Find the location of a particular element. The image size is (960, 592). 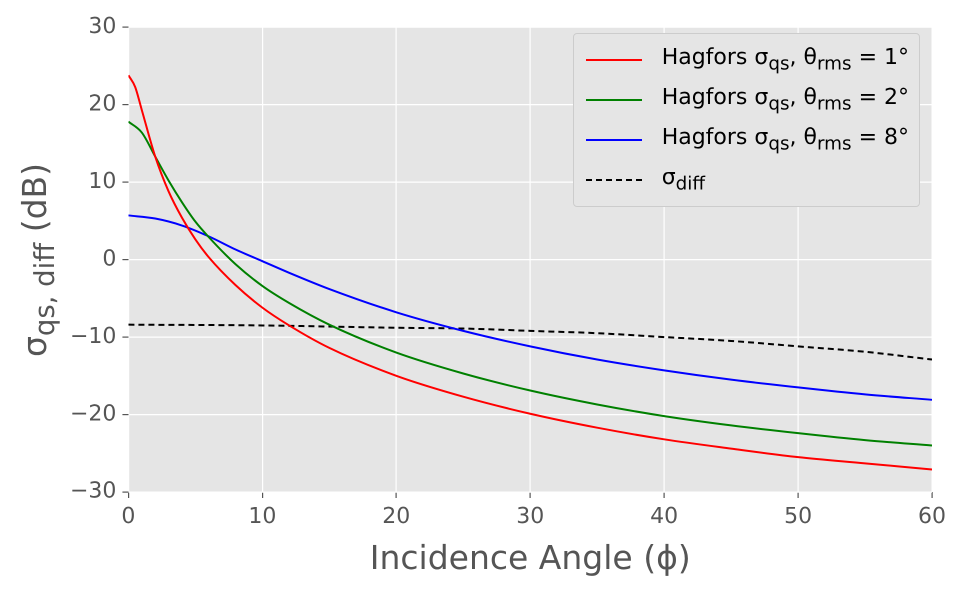

y-tick-label: −20 is located at coordinates (93, 413).